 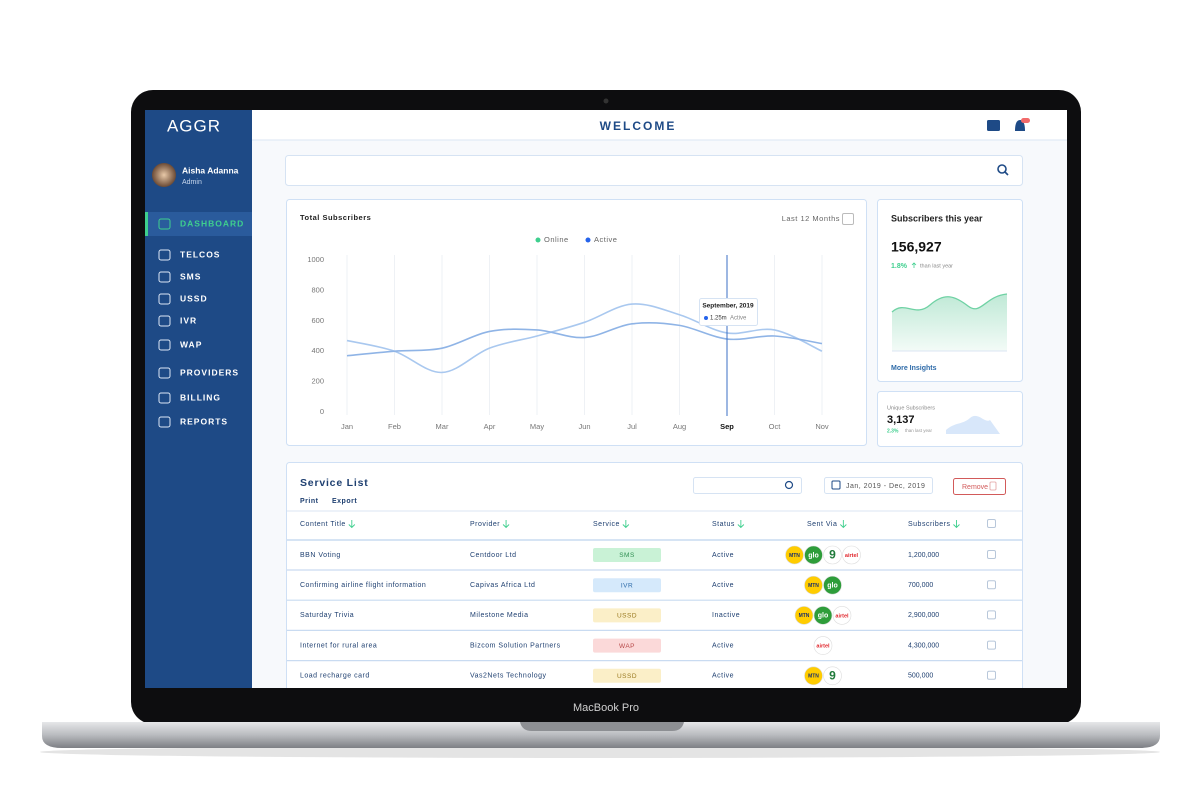 What do you see at coordinates (606, 101) in the screenshot?
I see `camera` at bounding box center [606, 101].